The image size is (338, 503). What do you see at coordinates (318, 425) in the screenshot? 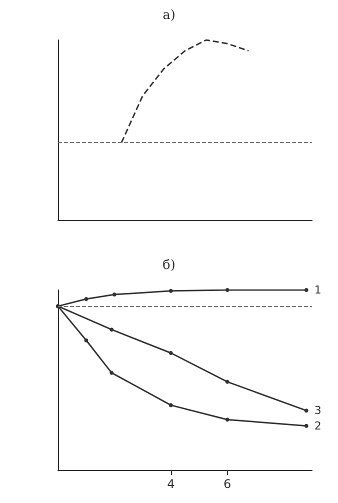
I see `series-label: 2` at bounding box center [318, 425].